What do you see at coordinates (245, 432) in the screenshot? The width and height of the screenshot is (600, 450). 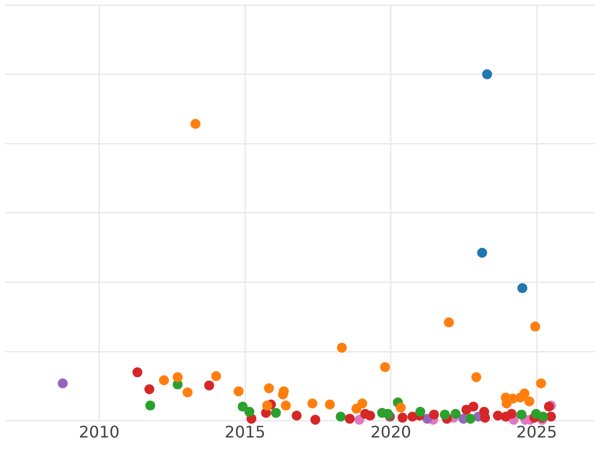 I see `x-tick-label: 2015` at bounding box center [245, 432].